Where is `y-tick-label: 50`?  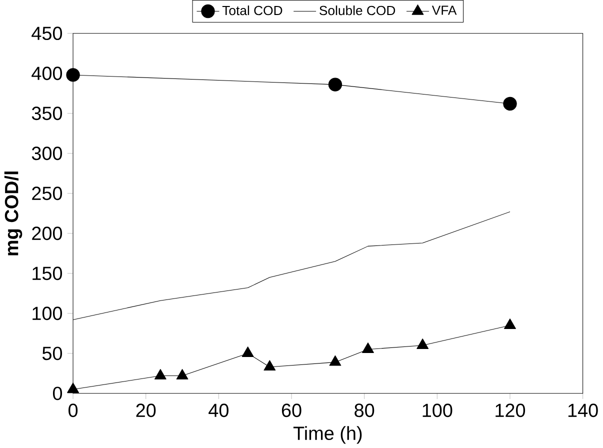
y-tick-label: 50 is located at coordinates (52, 353).